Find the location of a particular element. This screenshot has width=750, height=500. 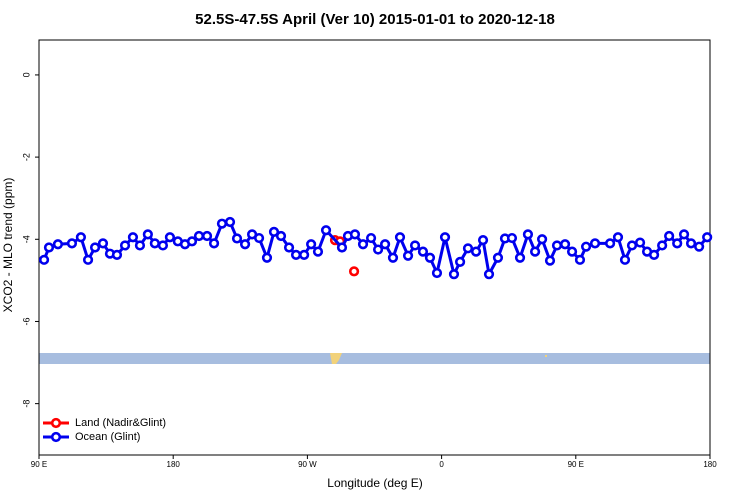

x-axis-label: Longitude (deg E) is located at coordinates (374, 483).